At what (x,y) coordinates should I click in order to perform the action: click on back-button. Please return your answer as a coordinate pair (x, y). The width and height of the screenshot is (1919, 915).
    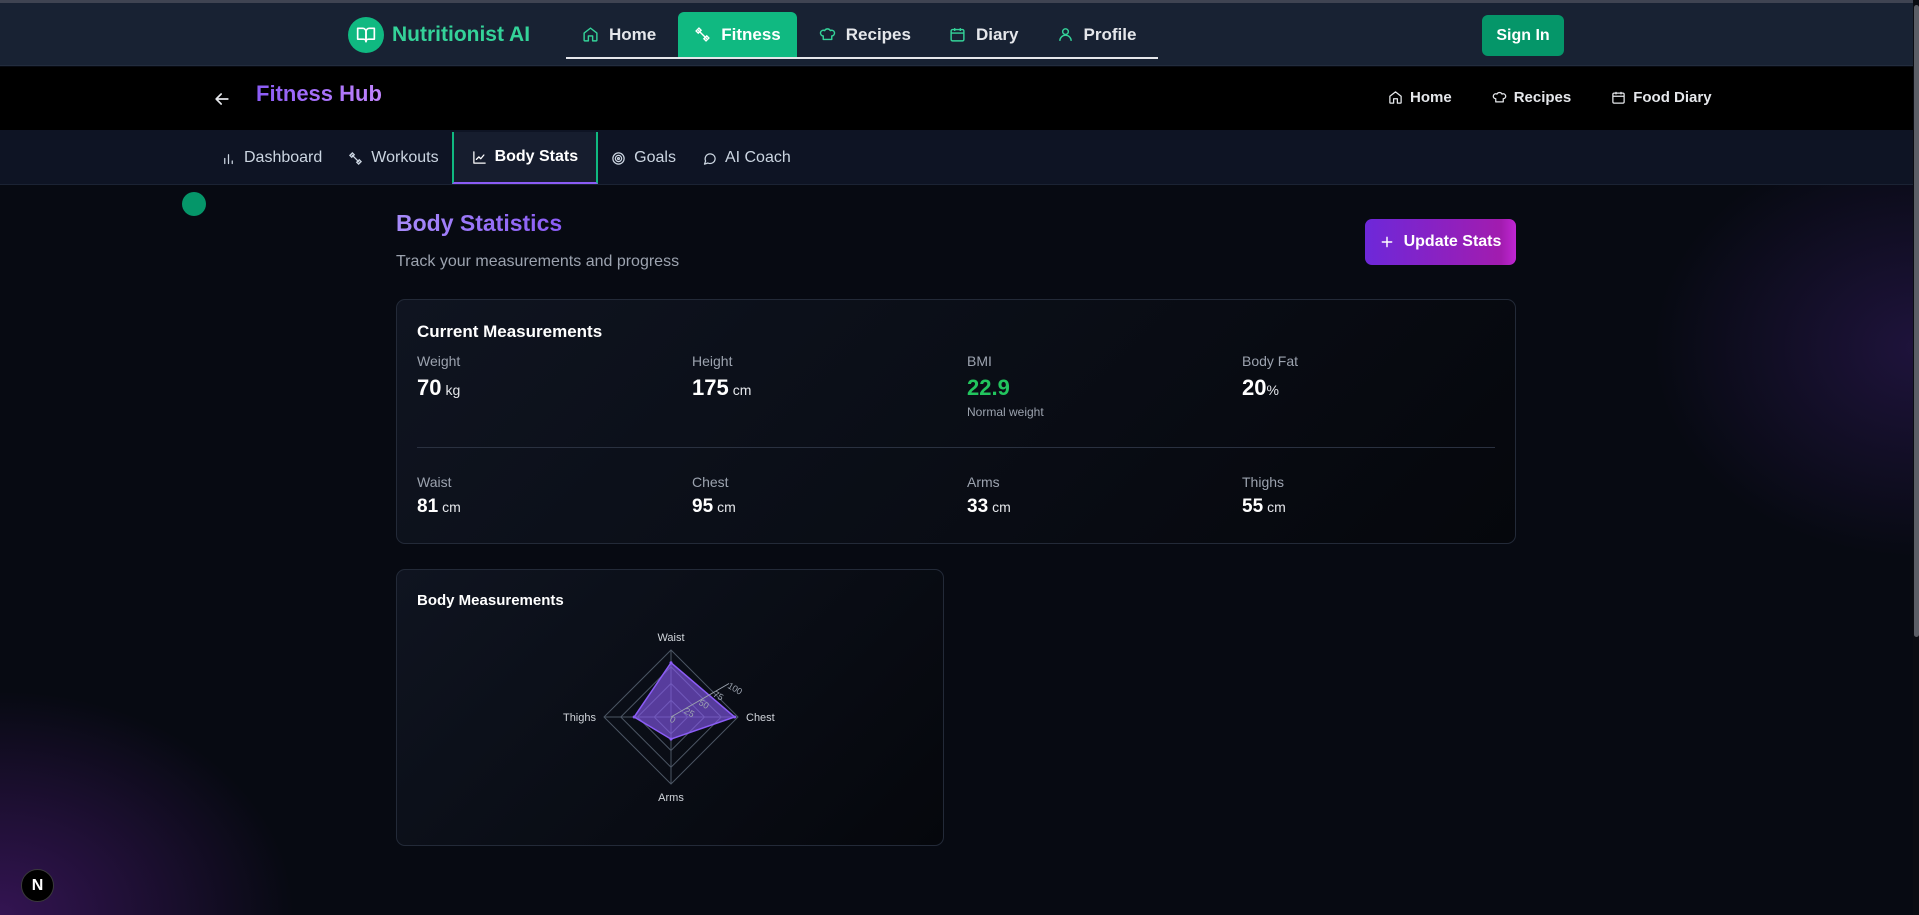
    Looking at the image, I should click on (222, 99).